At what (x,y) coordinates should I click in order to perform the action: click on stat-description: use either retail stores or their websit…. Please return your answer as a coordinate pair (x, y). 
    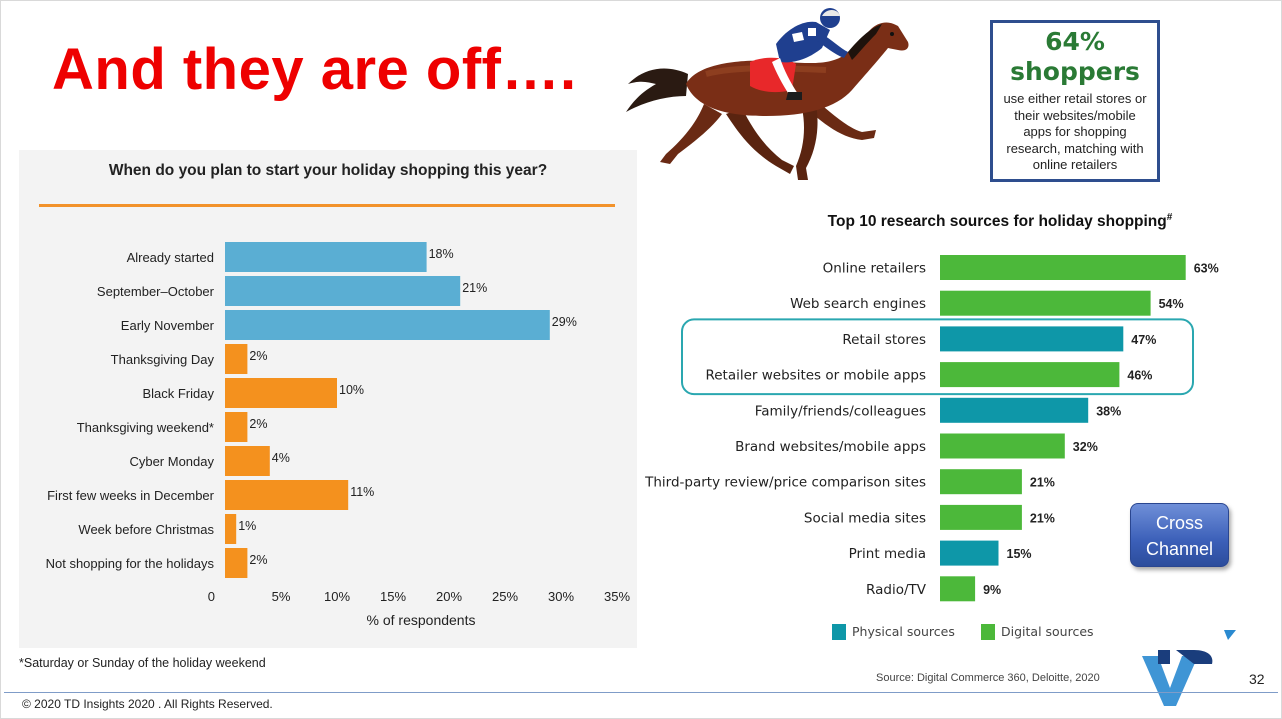
    Looking at the image, I should click on (1075, 132).